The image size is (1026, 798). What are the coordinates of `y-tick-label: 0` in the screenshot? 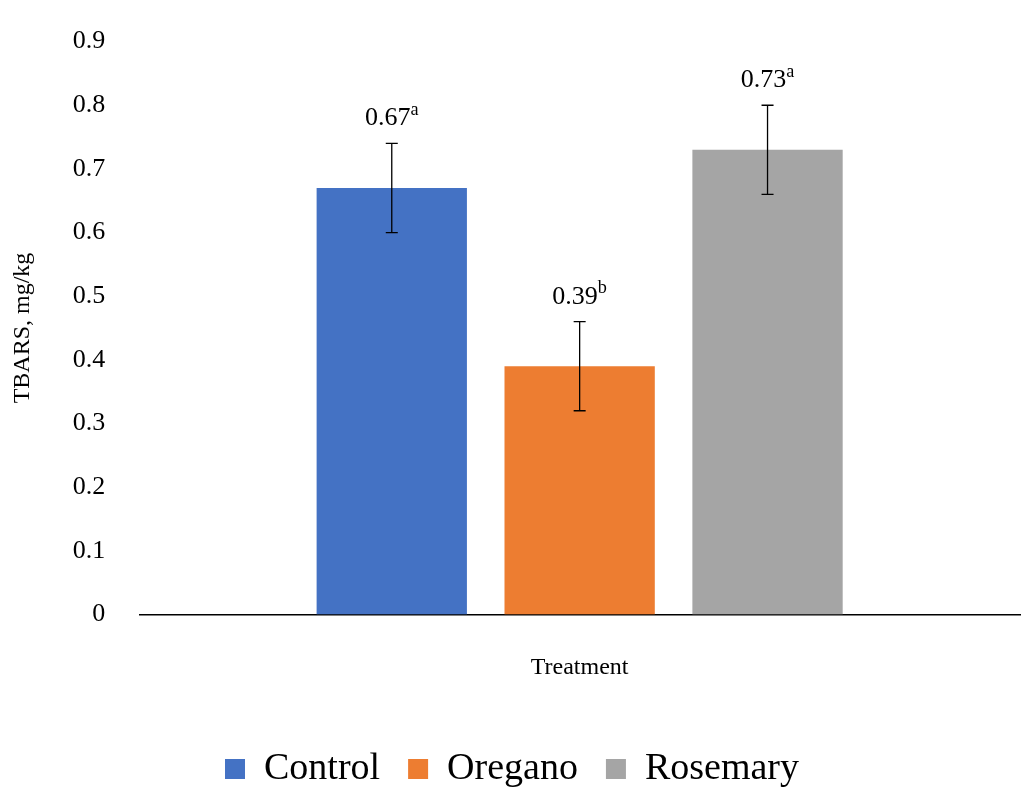 It's located at (99, 613).